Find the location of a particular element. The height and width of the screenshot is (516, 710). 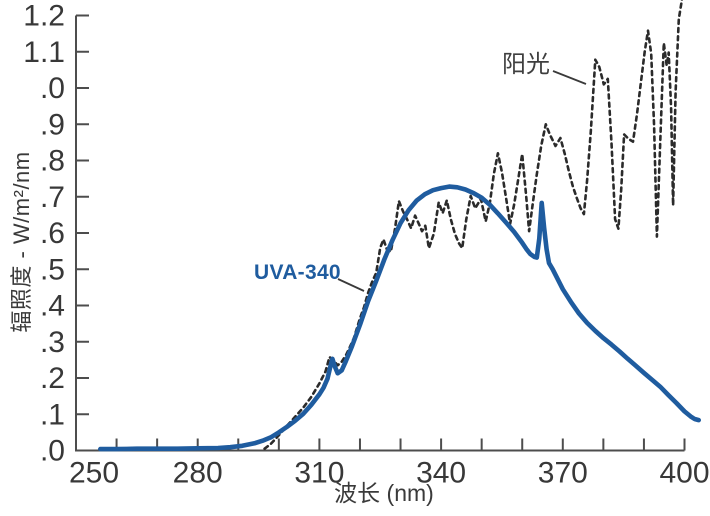

x-tick-label: 250 is located at coordinates (94, 473).